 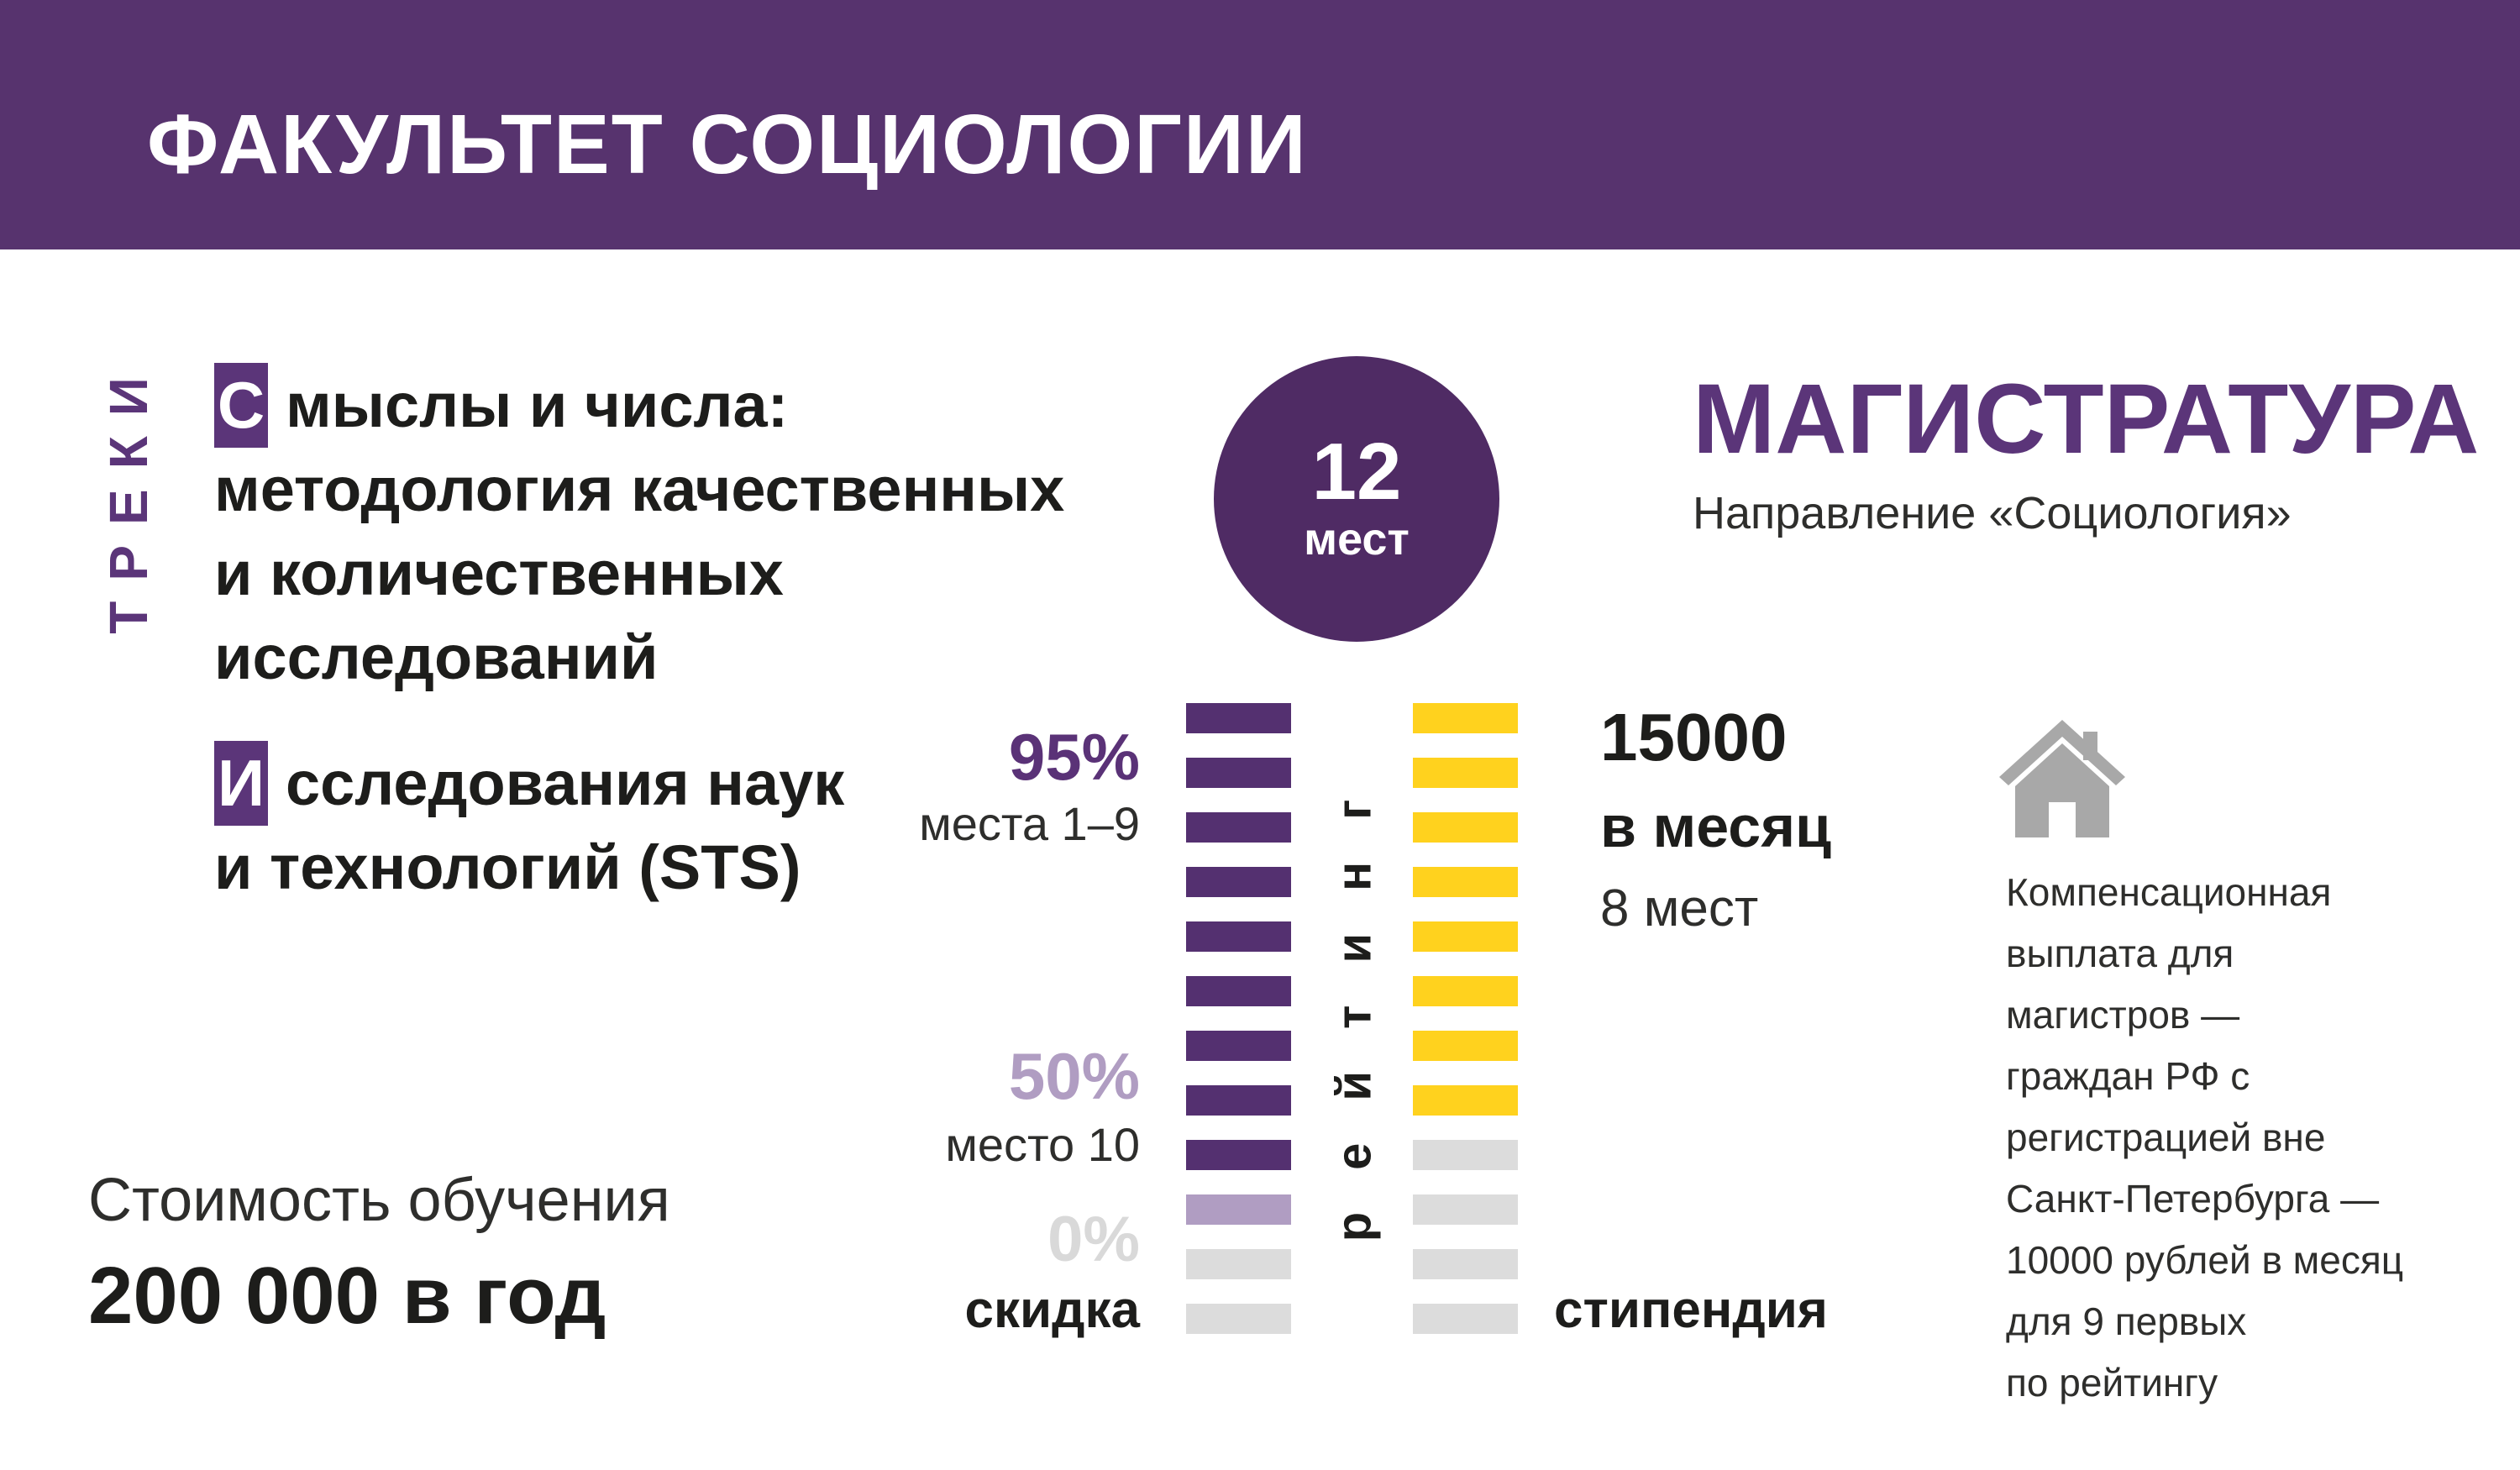 What do you see at coordinates (1716, 826) in the screenshot?
I see `scholarship-period: в месяц` at bounding box center [1716, 826].